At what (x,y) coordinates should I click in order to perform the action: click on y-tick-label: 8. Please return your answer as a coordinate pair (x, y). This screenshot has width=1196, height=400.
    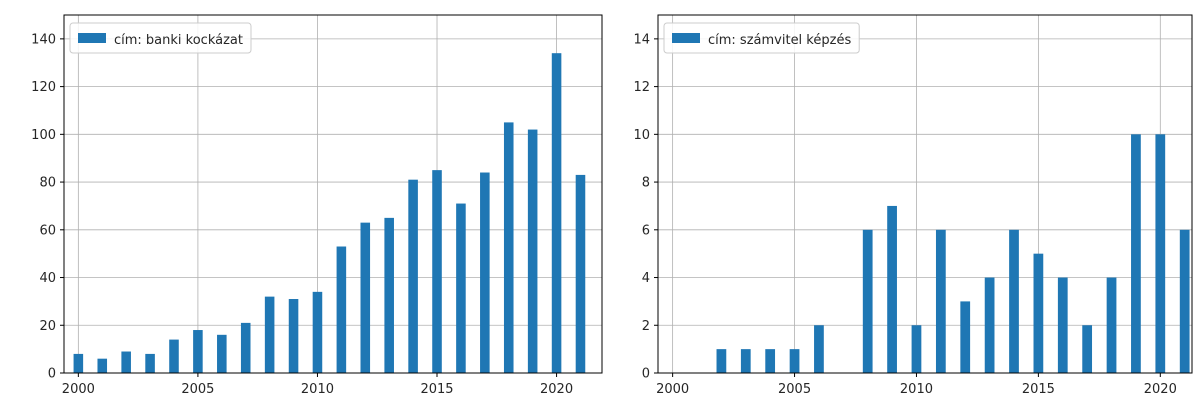
    Looking at the image, I should click on (646, 183).